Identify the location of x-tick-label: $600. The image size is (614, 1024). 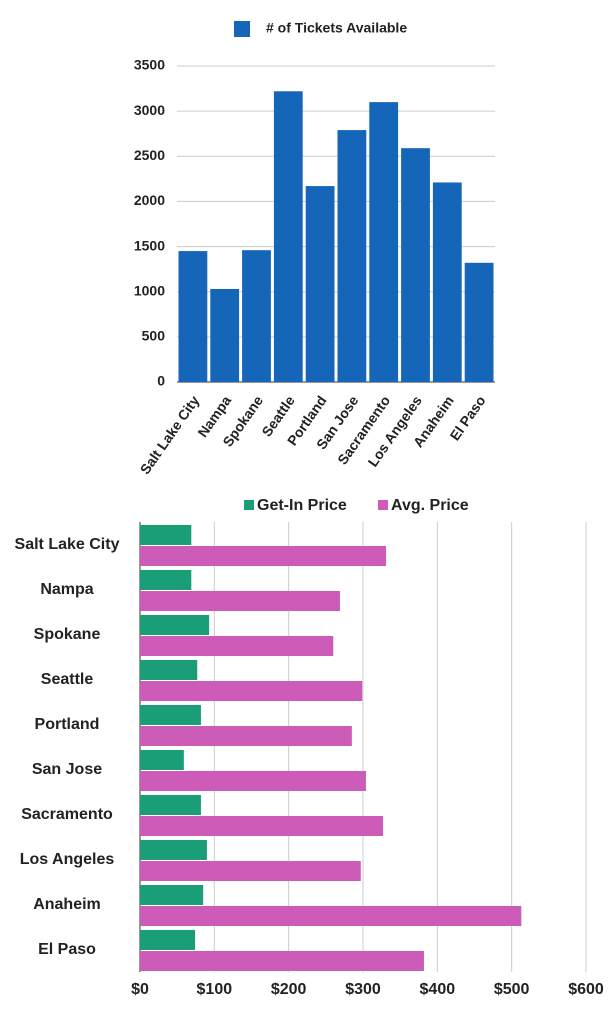
(586, 989).